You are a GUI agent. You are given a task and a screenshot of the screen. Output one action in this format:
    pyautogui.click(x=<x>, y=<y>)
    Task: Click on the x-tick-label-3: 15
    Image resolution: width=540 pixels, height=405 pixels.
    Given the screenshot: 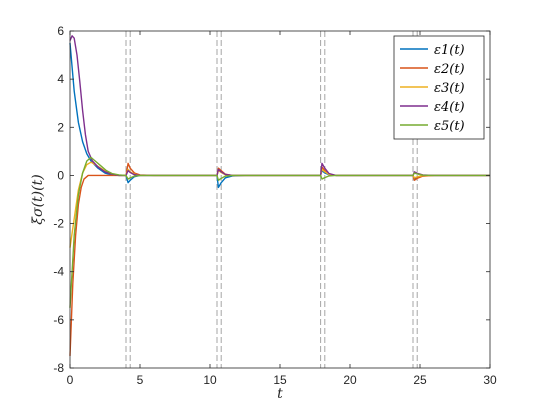 What is the action you would take?
    pyautogui.click(x=280, y=380)
    